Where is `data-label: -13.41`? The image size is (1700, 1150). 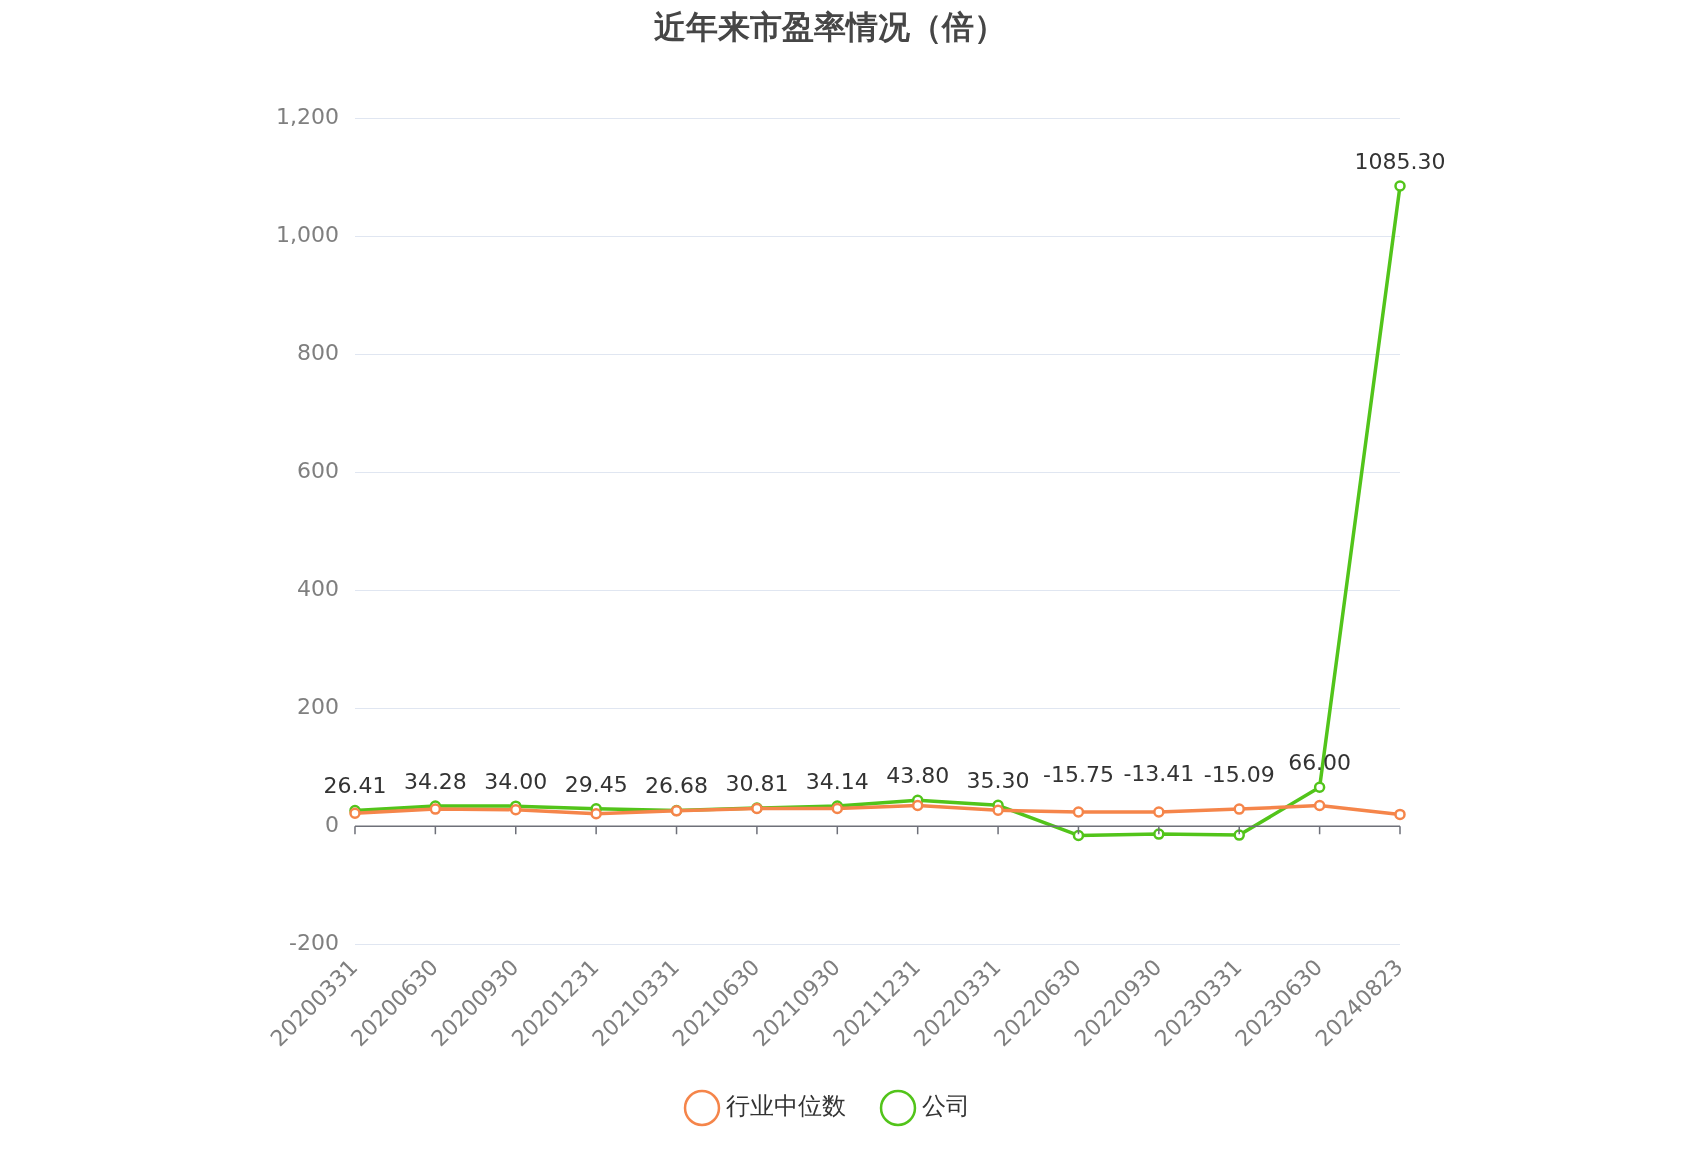
data-label: -13.41 is located at coordinates (1159, 773).